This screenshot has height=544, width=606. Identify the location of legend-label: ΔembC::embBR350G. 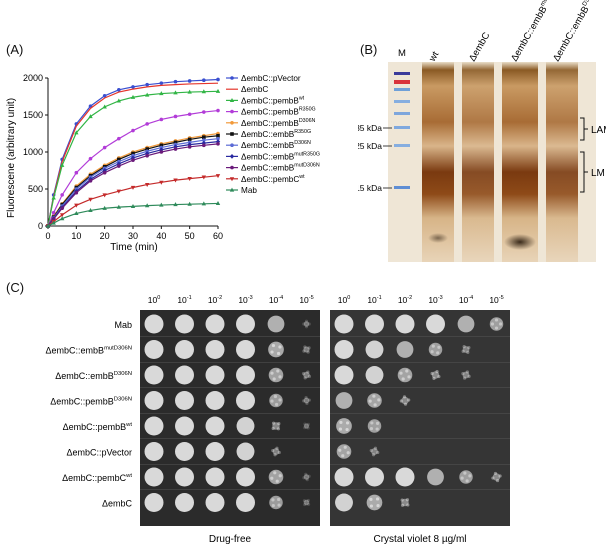
(276, 134).